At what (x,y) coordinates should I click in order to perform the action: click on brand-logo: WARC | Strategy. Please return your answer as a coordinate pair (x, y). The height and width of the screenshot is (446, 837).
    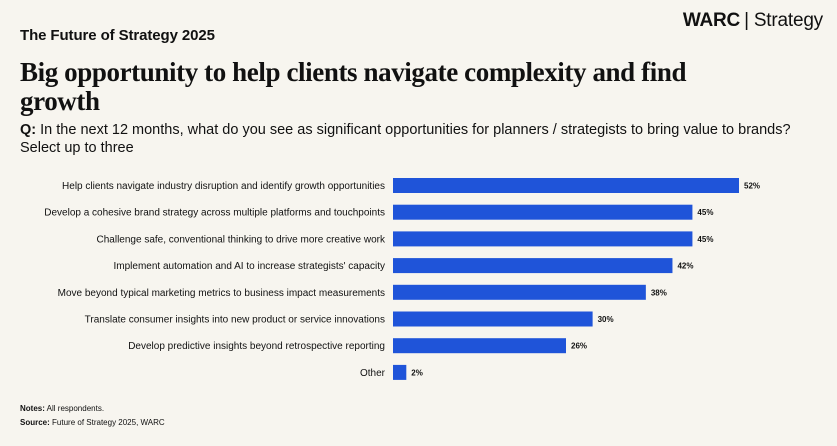
    Looking at the image, I should click on (753, 21).